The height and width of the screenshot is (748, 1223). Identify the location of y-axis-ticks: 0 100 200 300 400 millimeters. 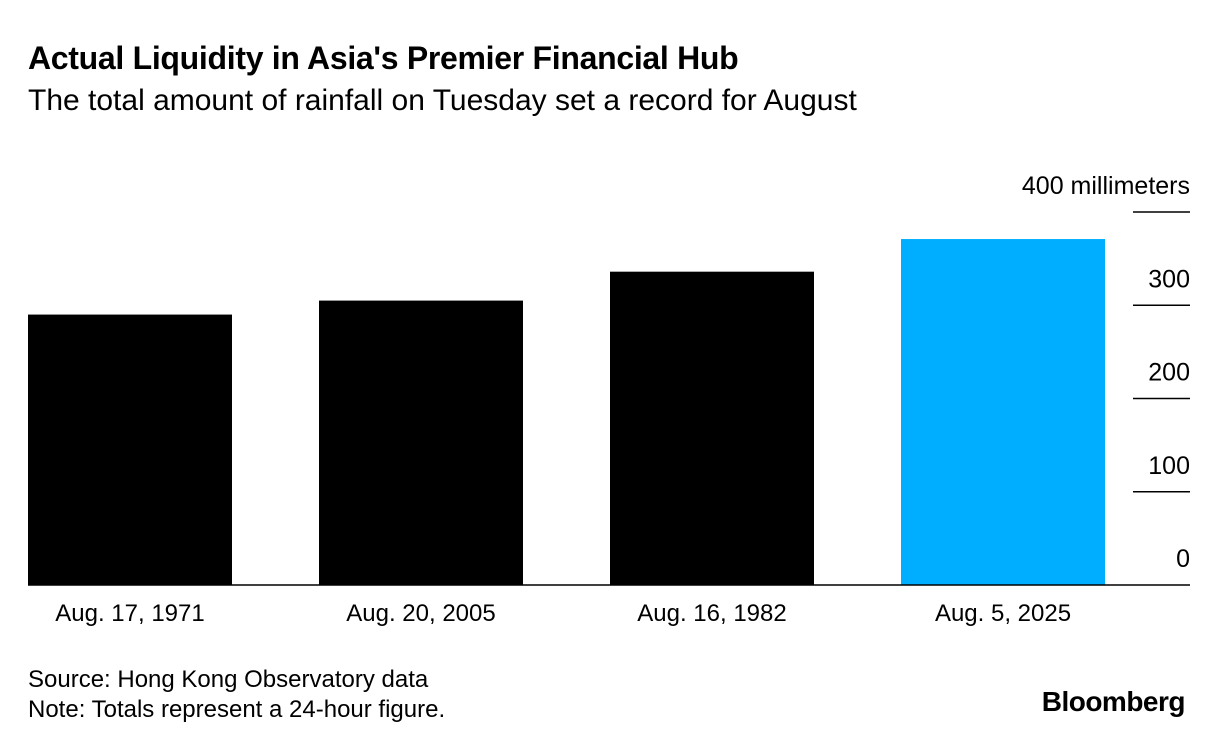
(1106, 372).